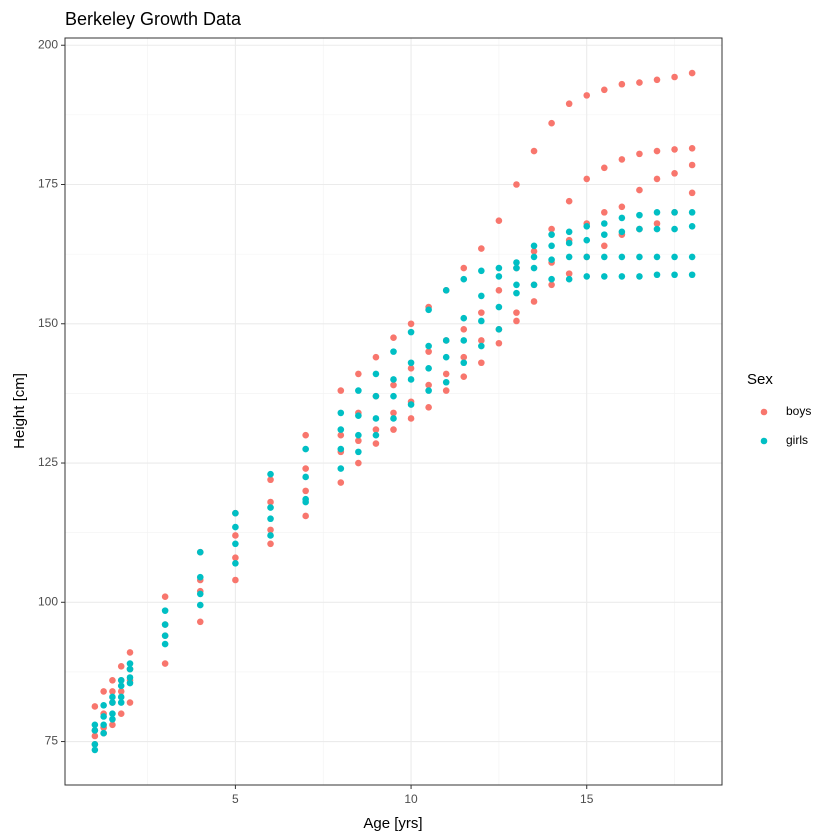 The width and height of the screenshot is (840, 840). I want to click on legend-key, so click(764, 412).